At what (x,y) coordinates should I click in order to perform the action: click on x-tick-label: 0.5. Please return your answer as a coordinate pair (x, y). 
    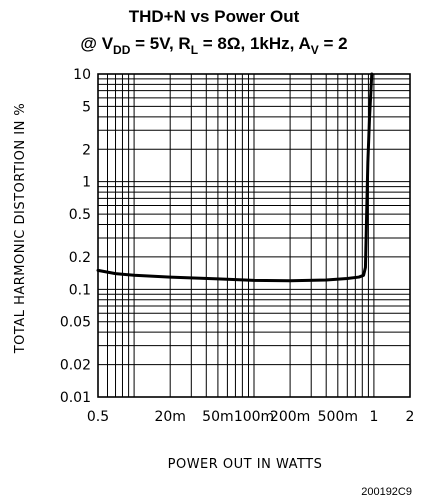
    Looking at the image, I should click on (98, 417).